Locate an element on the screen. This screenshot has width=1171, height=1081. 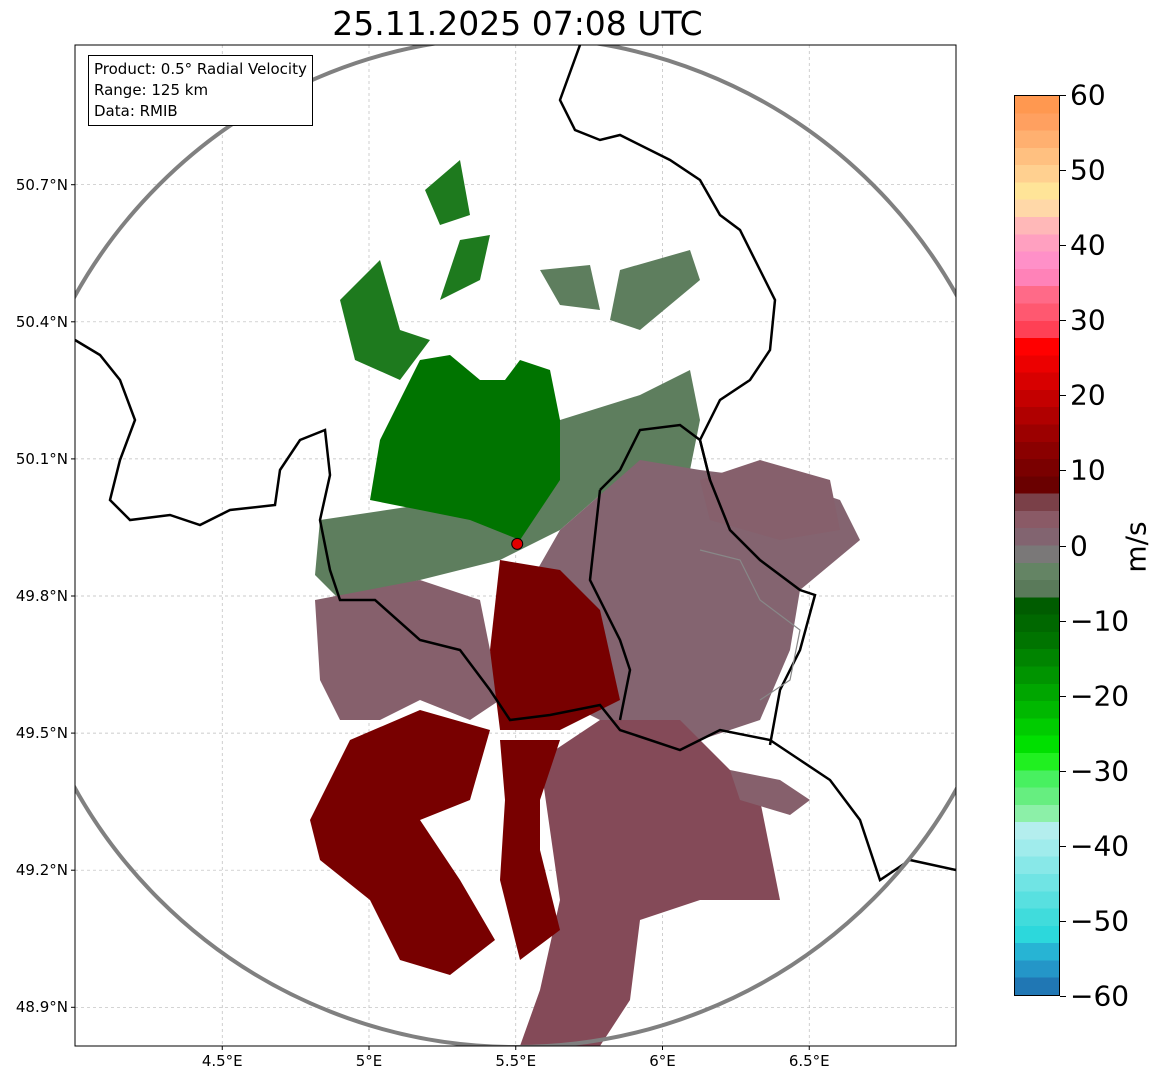
colorbar-tick-label: 50 is located at coordinates (1088, 170).